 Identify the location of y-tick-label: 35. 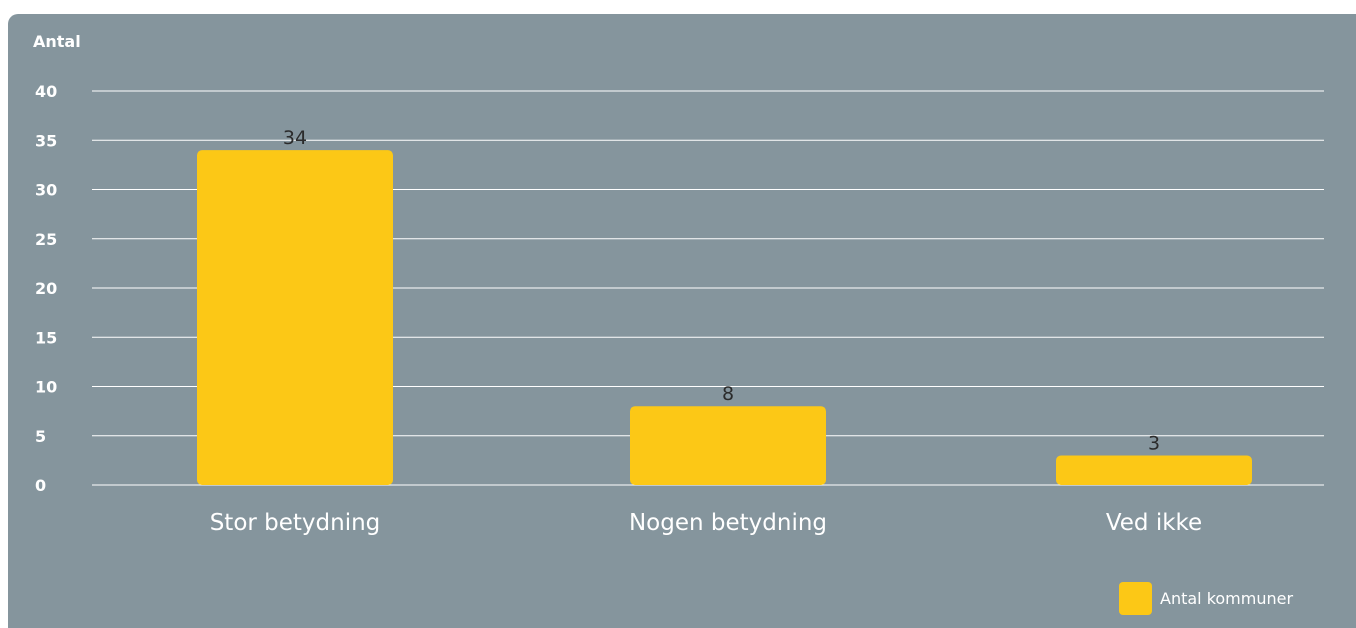
(46, 140).